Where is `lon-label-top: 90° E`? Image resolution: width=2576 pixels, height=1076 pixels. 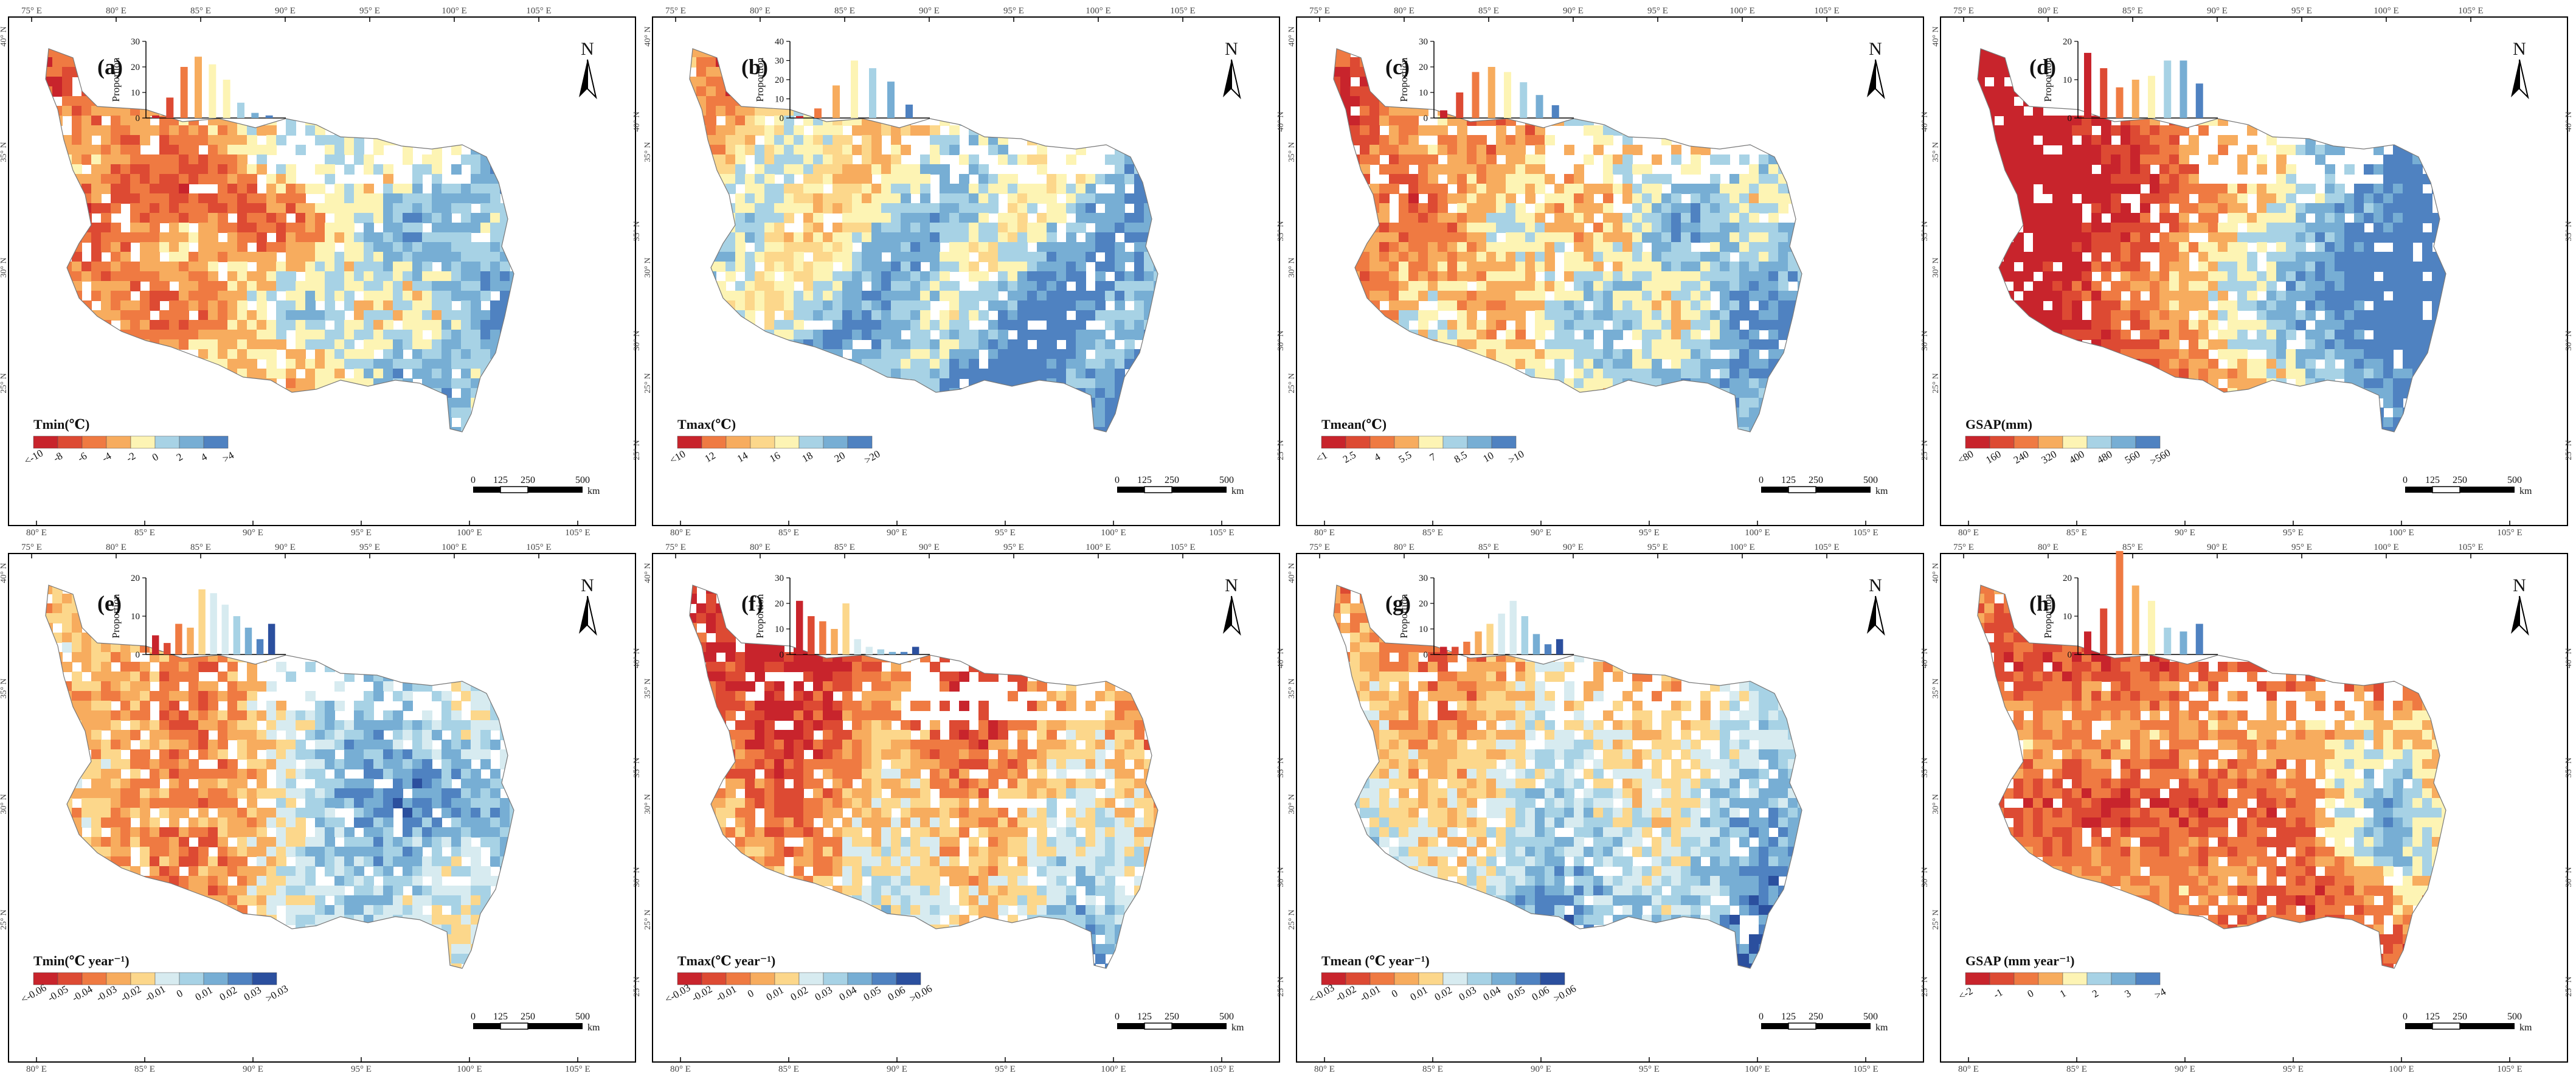 lon-label-top: 90° E is located at coordinates (1573, 11).